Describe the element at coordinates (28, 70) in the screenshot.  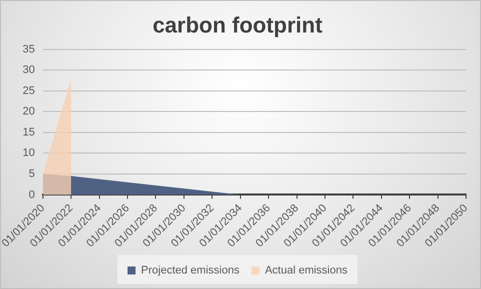
I see `y-tick-label: 30` at that location.